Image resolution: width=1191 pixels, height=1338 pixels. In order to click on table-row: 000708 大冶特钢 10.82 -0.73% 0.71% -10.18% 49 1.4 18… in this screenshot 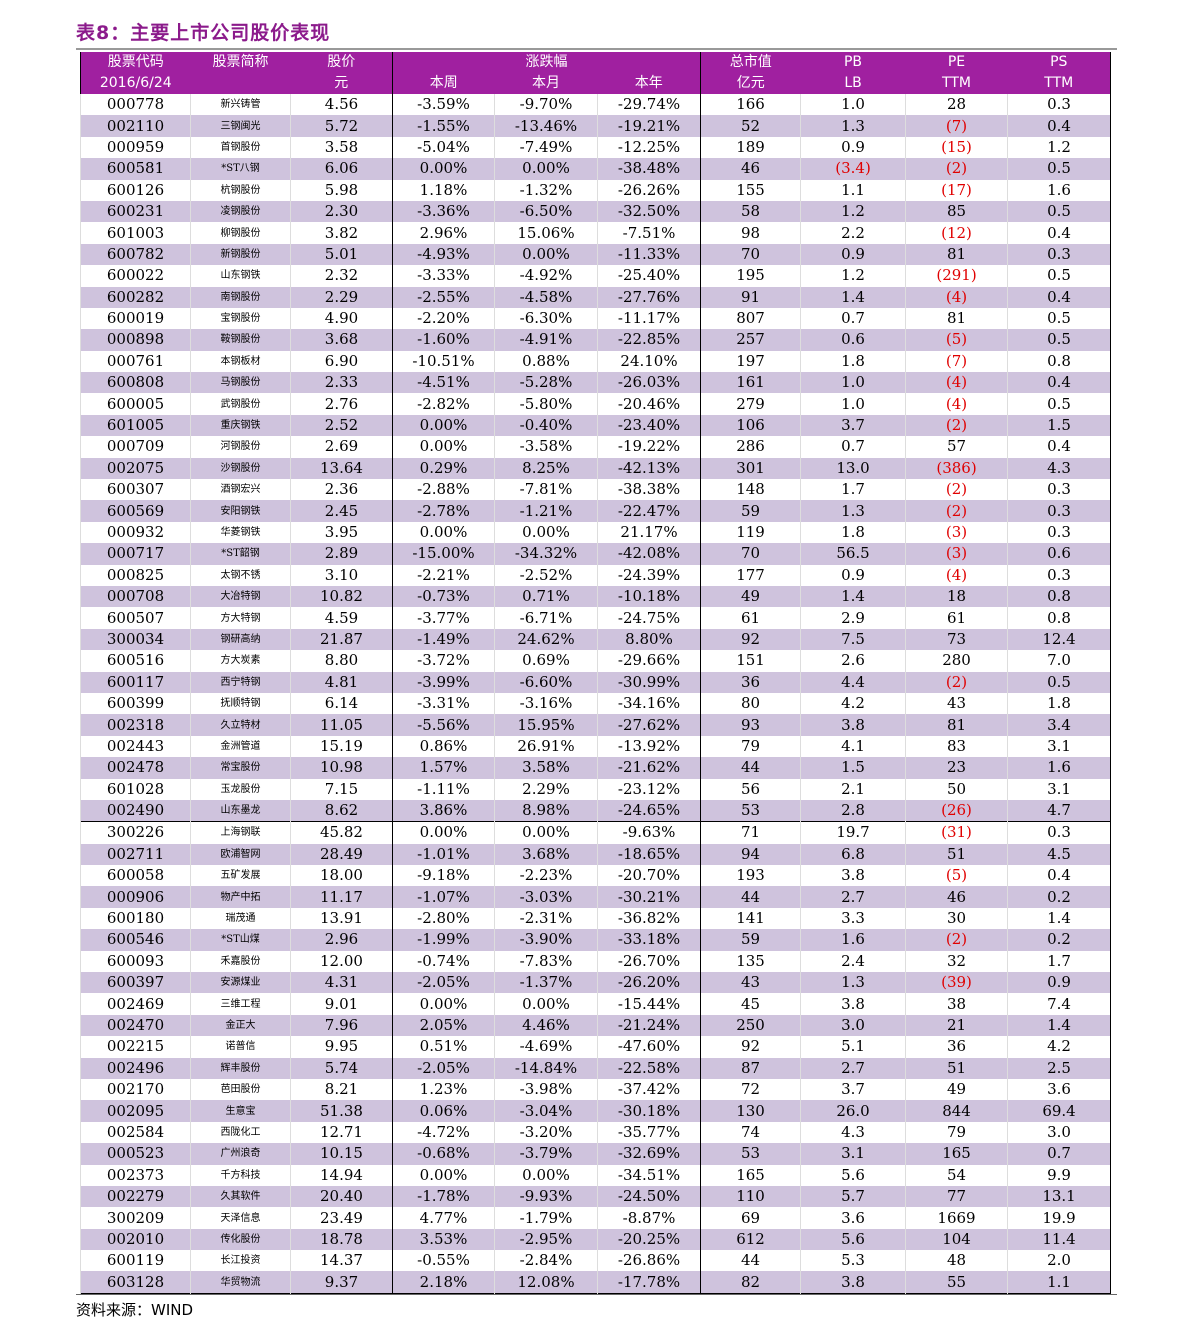, I will do `click(595, 596)`.